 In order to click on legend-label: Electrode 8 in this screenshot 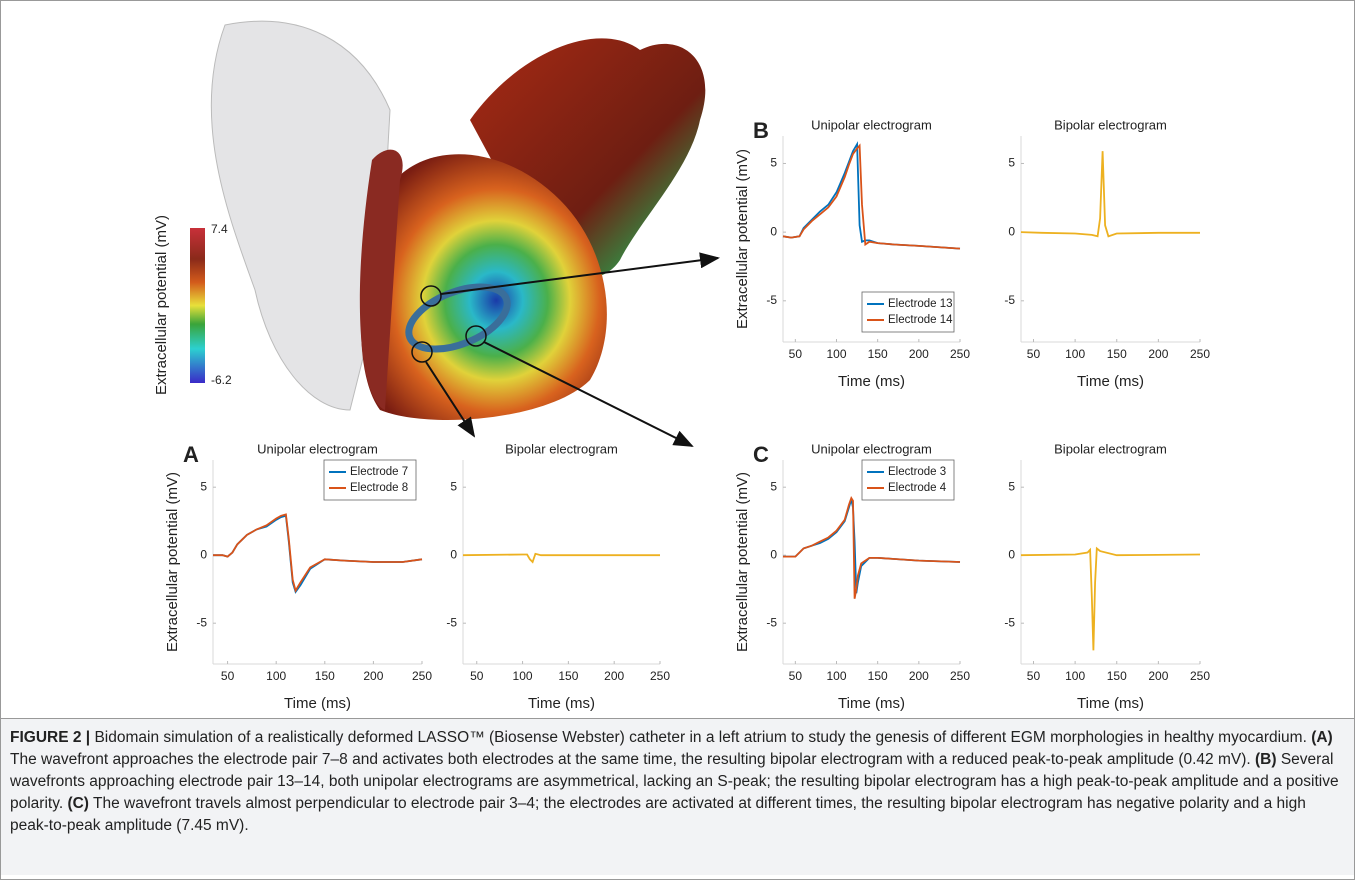, I will do `click(379, 488)`.